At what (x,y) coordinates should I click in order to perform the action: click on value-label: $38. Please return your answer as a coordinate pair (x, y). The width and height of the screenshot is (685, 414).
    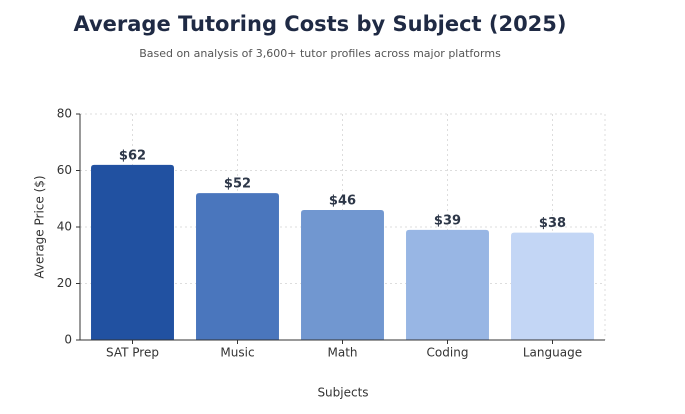
    Looking at the image, I should click on (552, 223).